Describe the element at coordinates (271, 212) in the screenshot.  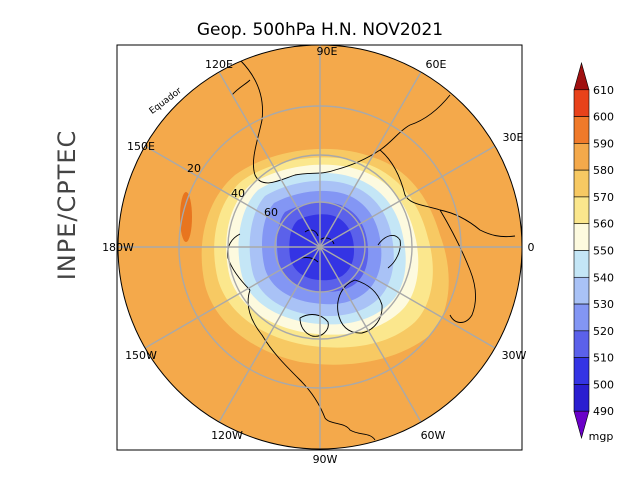
I see `lat-label-60: 60` at that location.